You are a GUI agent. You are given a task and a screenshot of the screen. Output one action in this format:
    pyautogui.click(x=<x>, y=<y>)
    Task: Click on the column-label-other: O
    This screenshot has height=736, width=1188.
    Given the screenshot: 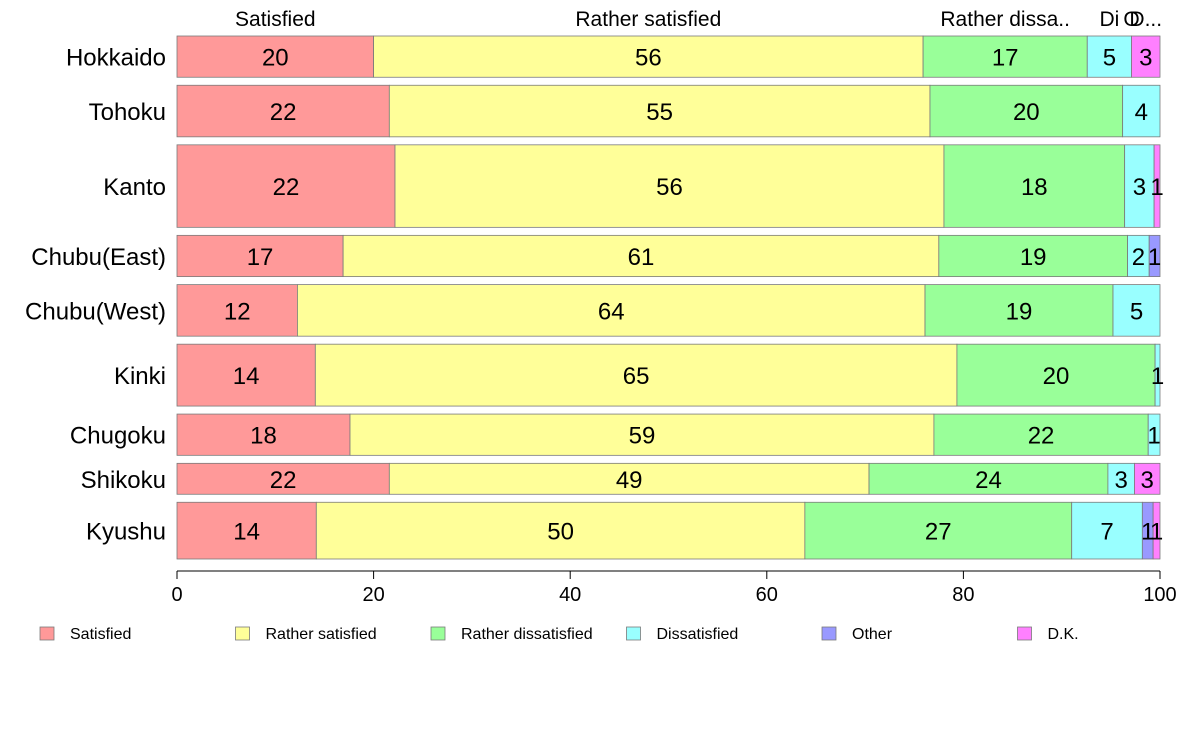 What is the action you would take?
    pyautogui.click(x=1131, y=19)
    